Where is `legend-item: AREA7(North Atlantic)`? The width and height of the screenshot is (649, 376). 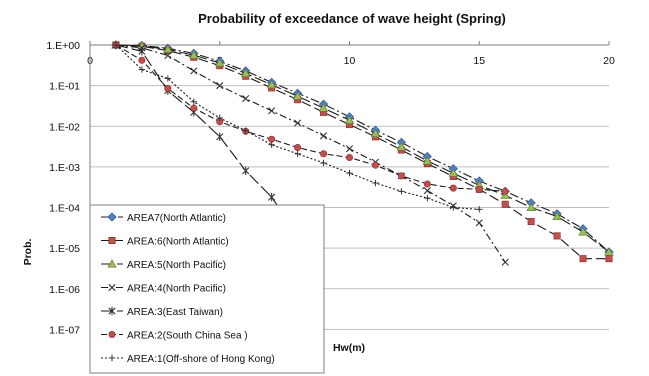 legend-item: AREA7(North Atlantic) is located at coordinates (163, 218).